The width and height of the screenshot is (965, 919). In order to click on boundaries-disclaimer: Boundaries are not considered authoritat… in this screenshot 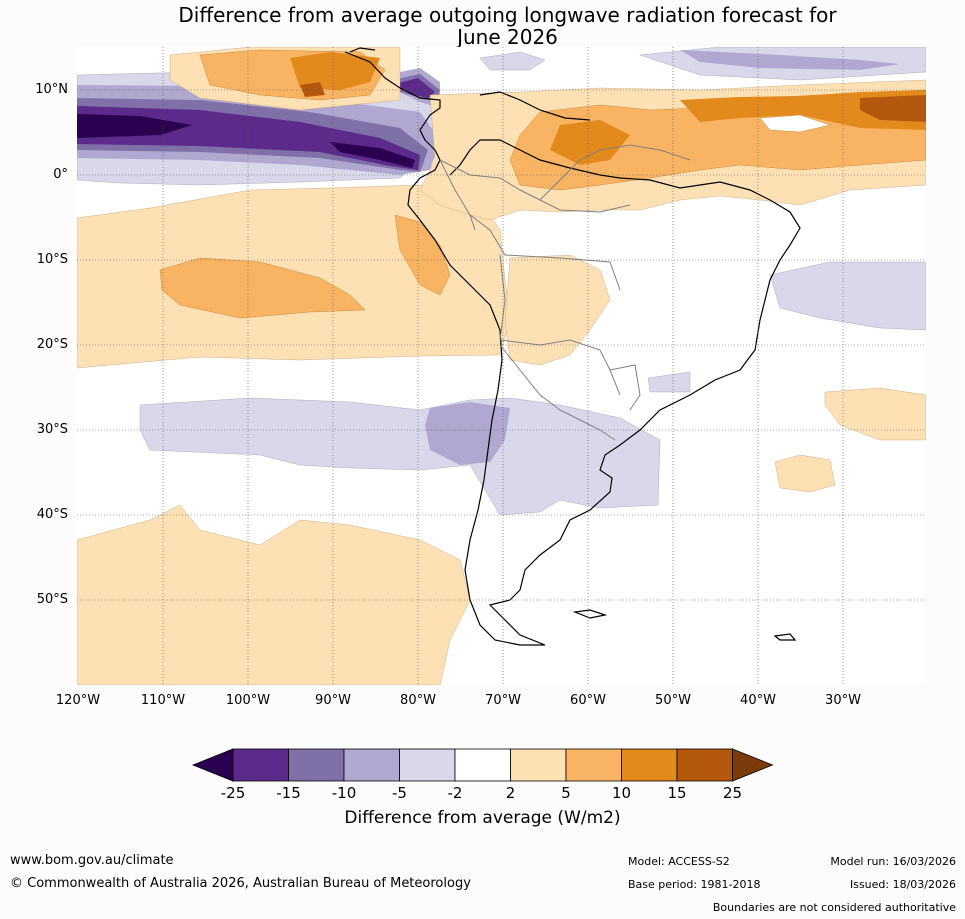, I will do `click(834, 907)`.